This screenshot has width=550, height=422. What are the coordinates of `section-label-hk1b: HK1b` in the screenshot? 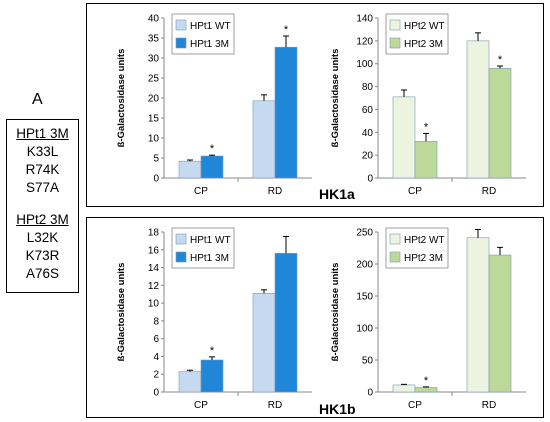 It's located at (337, 409).